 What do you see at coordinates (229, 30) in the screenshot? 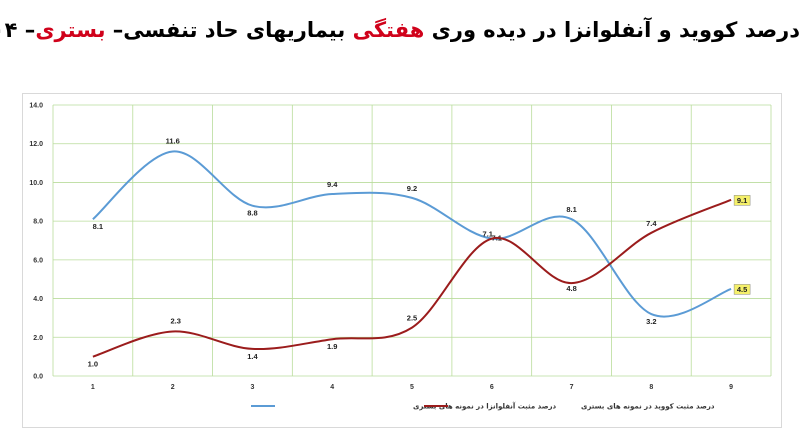
I see `title-part2: بیماریهای حاد تنفسی–` at bounding box center [229, 30].